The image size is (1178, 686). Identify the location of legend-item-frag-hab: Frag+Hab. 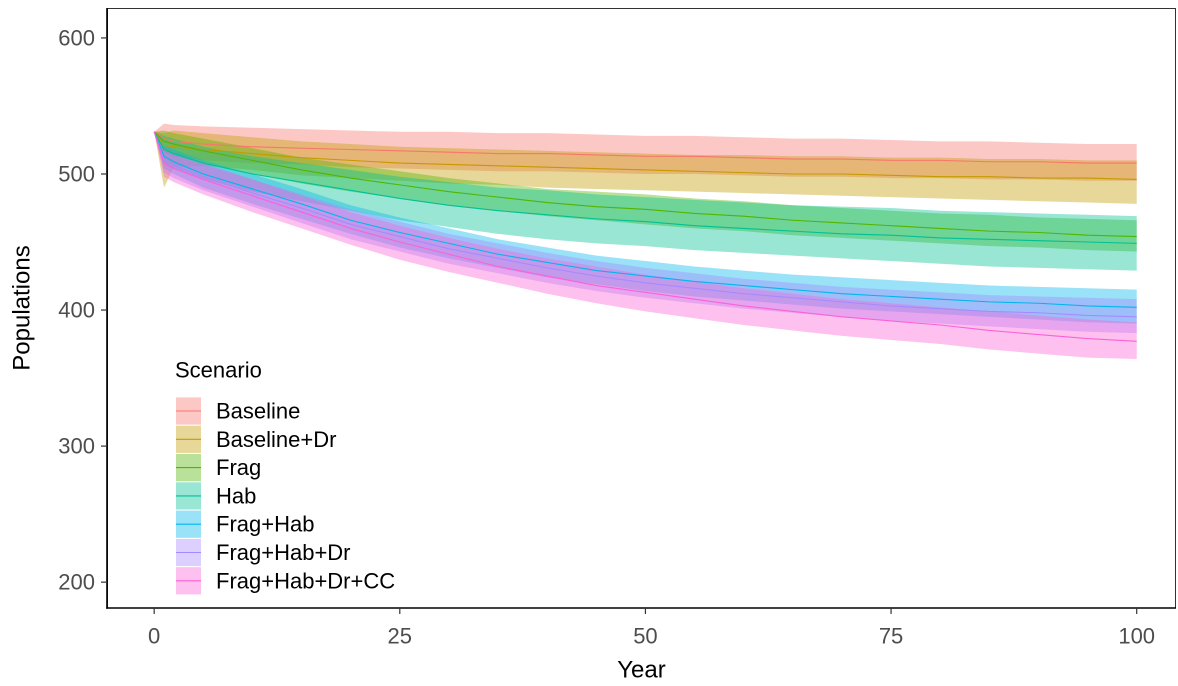
(245, 524).